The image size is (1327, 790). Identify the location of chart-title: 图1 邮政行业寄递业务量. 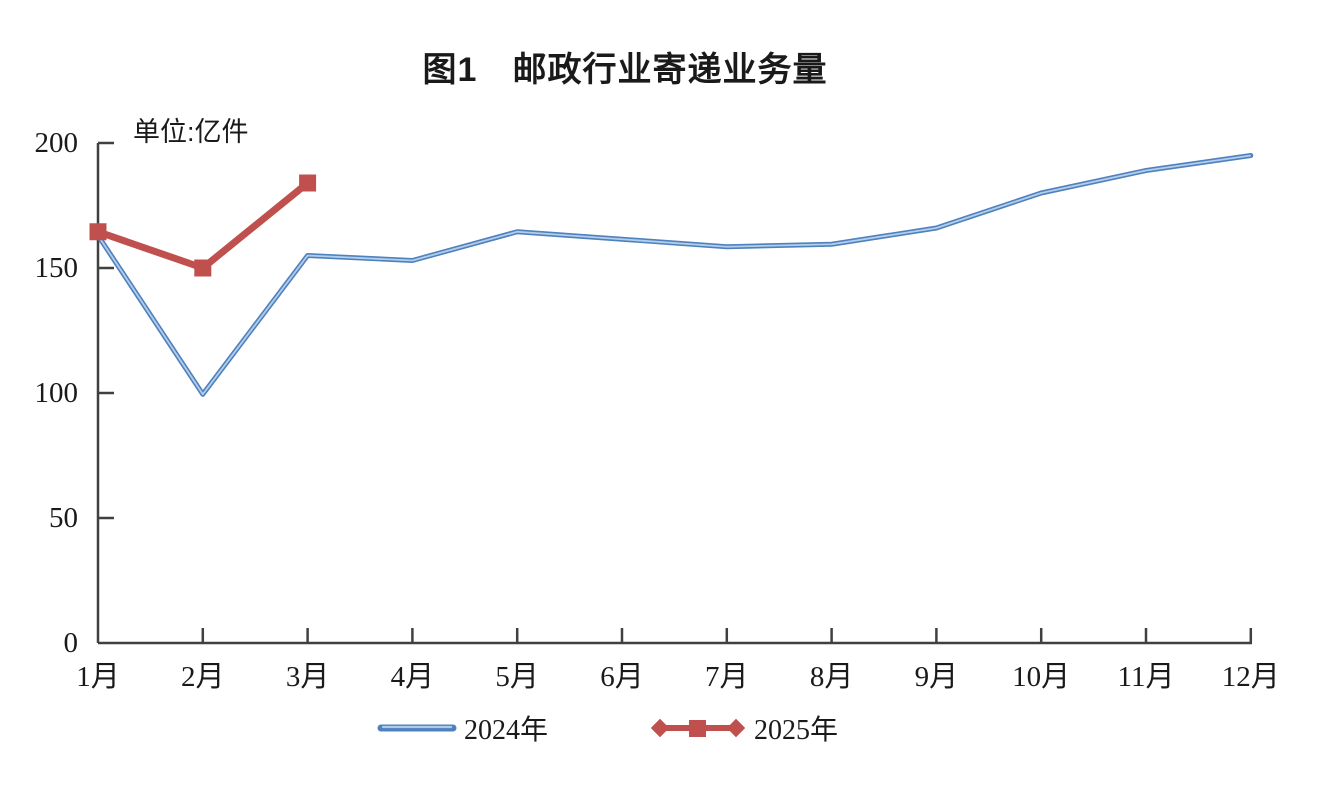
(625, 70).